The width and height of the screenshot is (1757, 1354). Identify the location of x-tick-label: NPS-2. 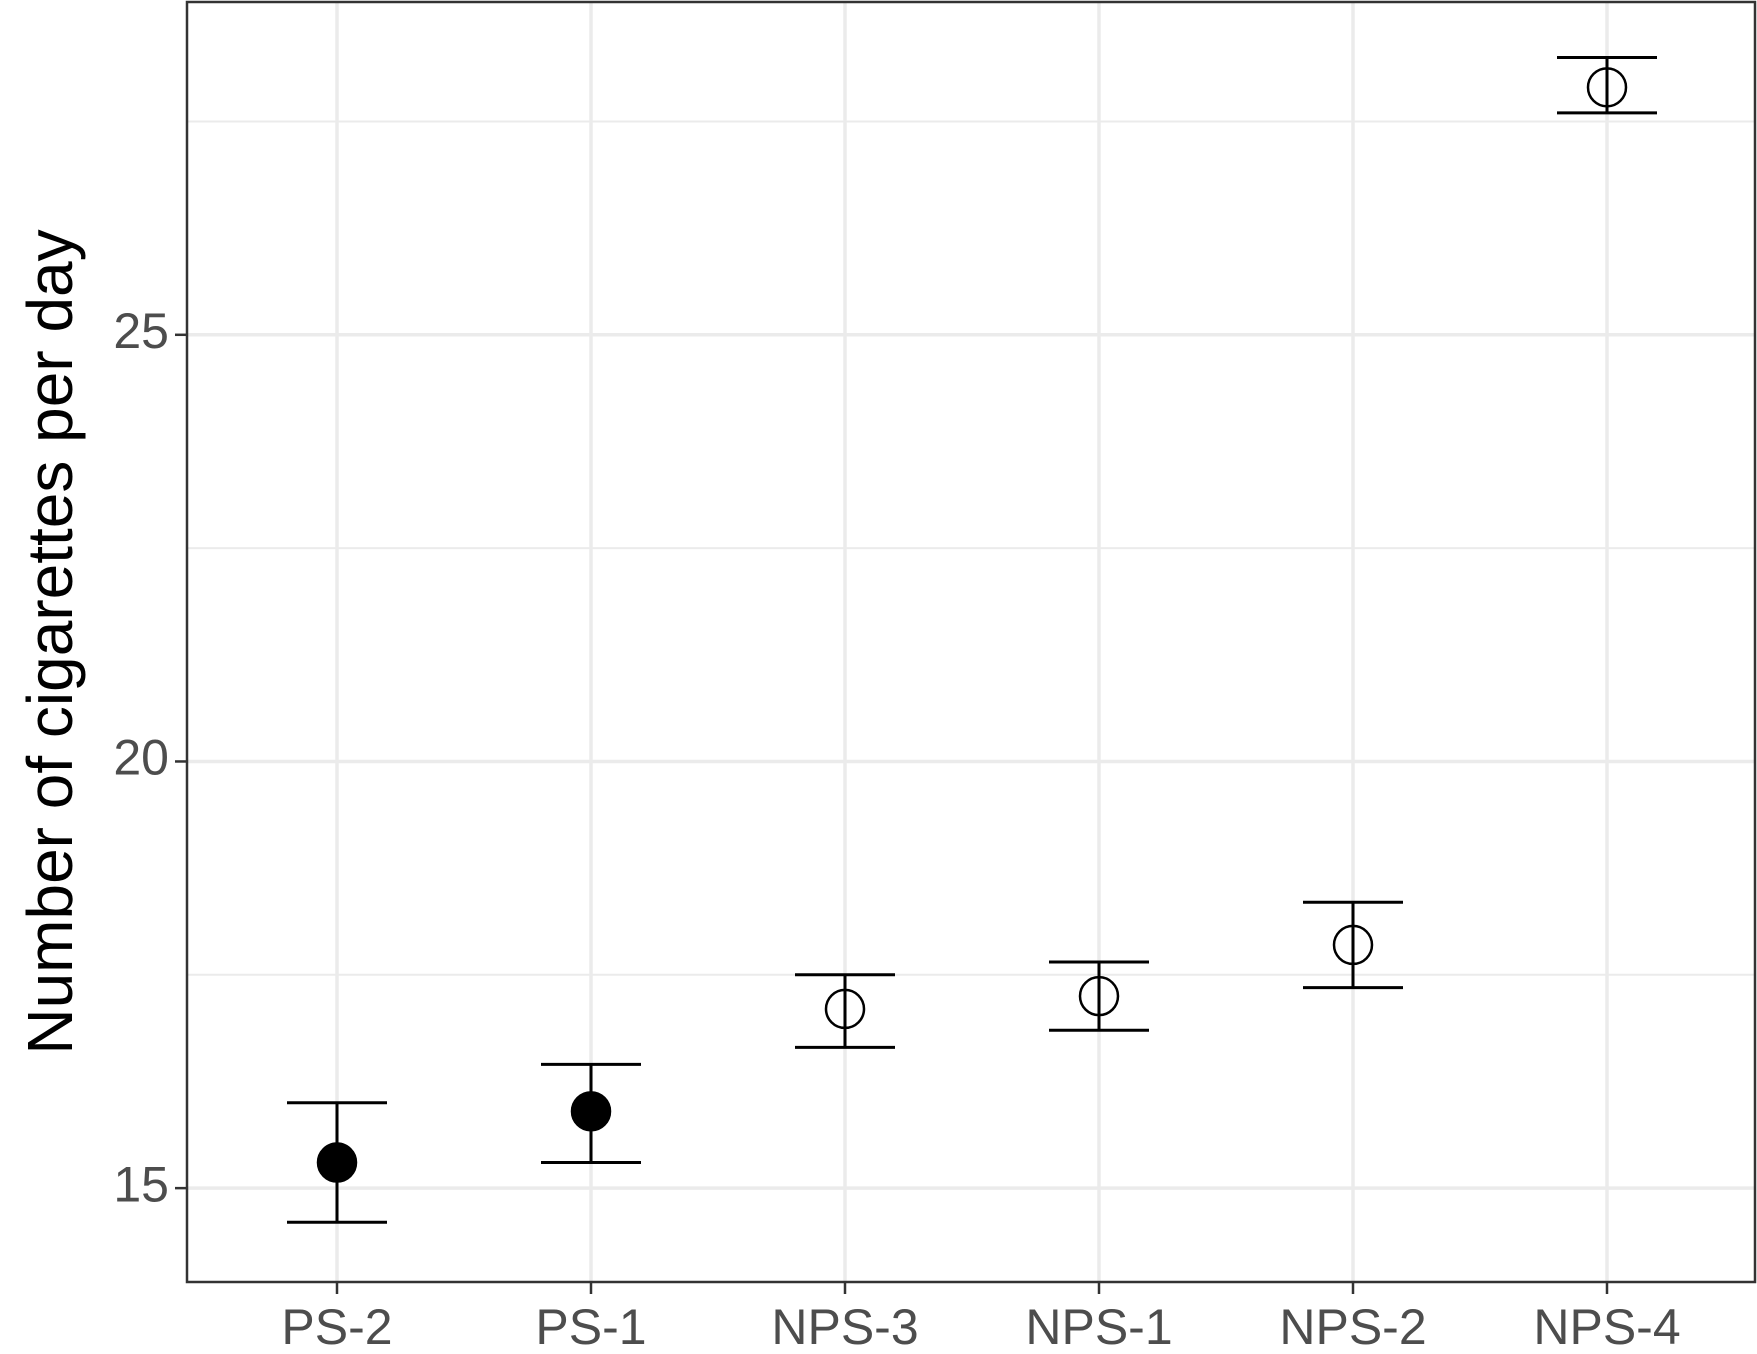
(1352, 1326).